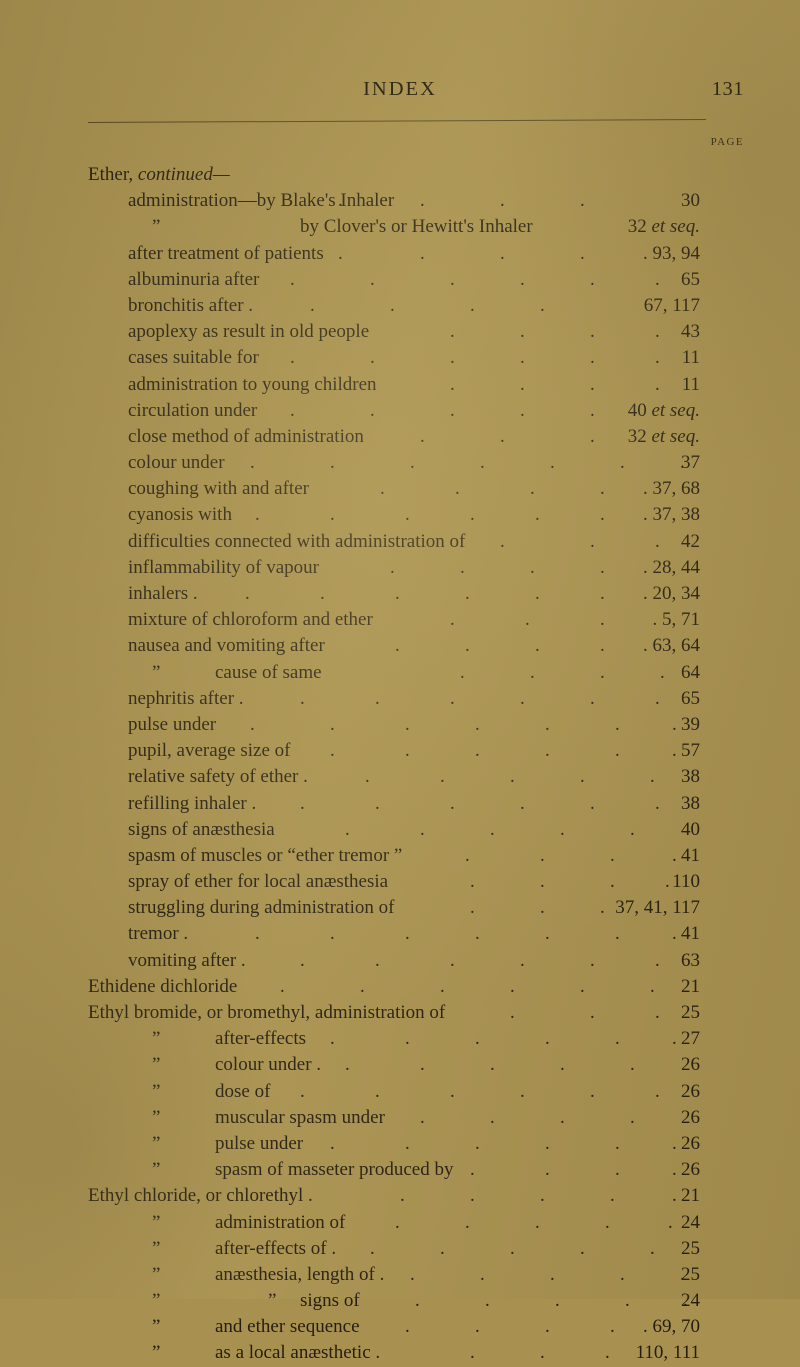 This screenshot has height=1367, width=800. What do you see at coordinates (690, 829) in the screenshot?
I see `entry-page-number: 40` at bounding box center [690, 829].